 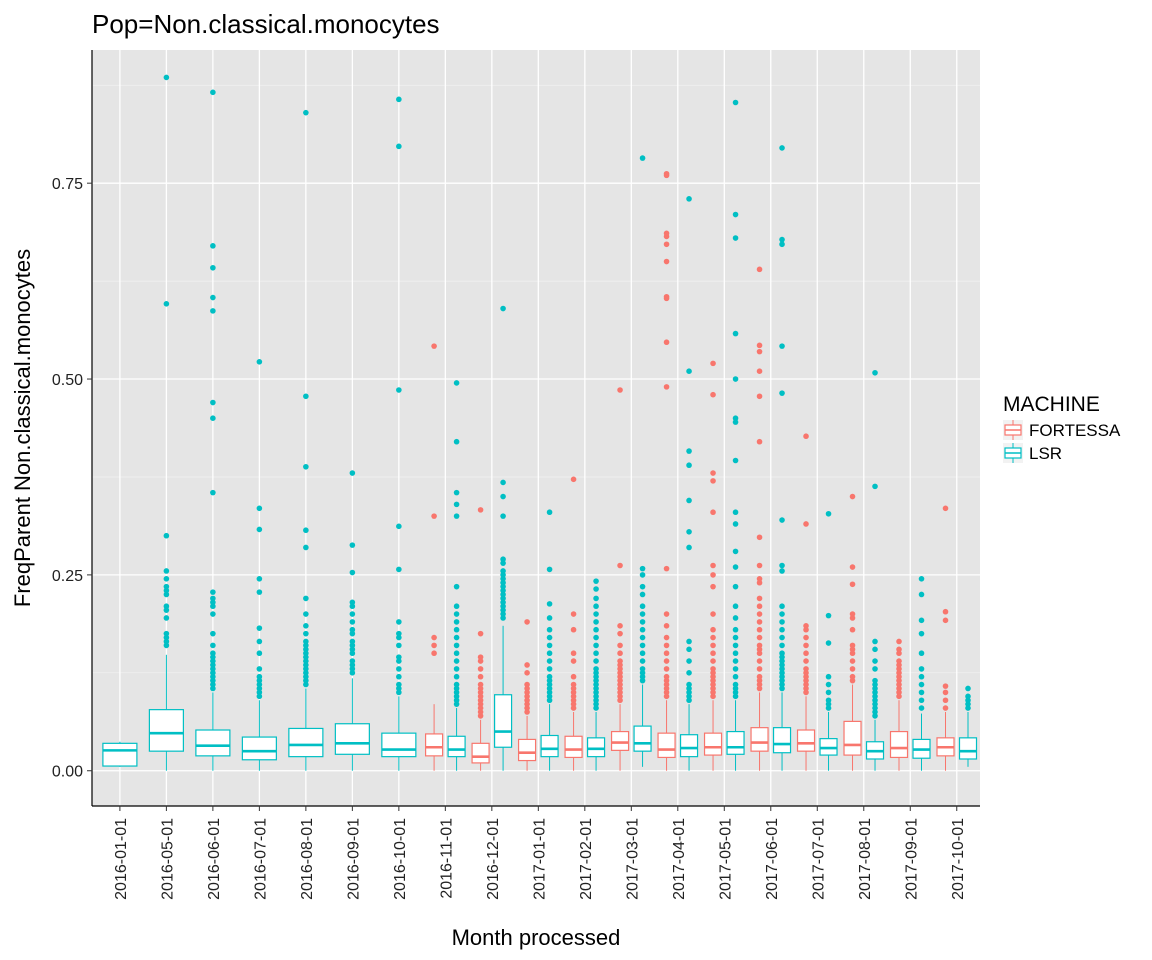 What do you see at coordinates (818, 859) in the screenshot?
I see `x-tick-label: 2017-07-01` at bounding box center [818, 859].